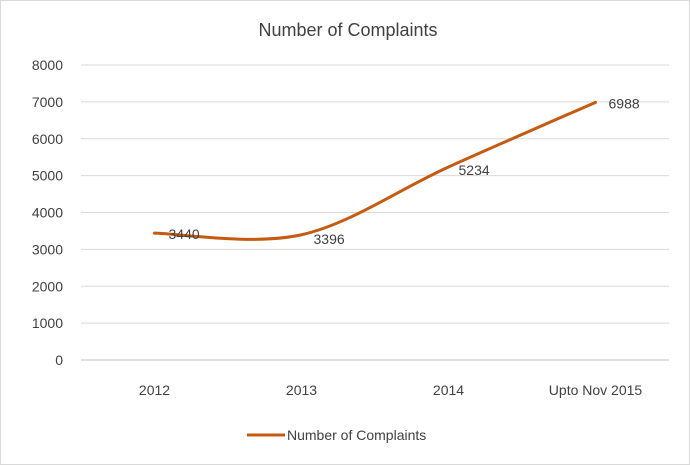 The image size is (690, 465). I want to click on y-tick-label: 3000, so click(47, 249).